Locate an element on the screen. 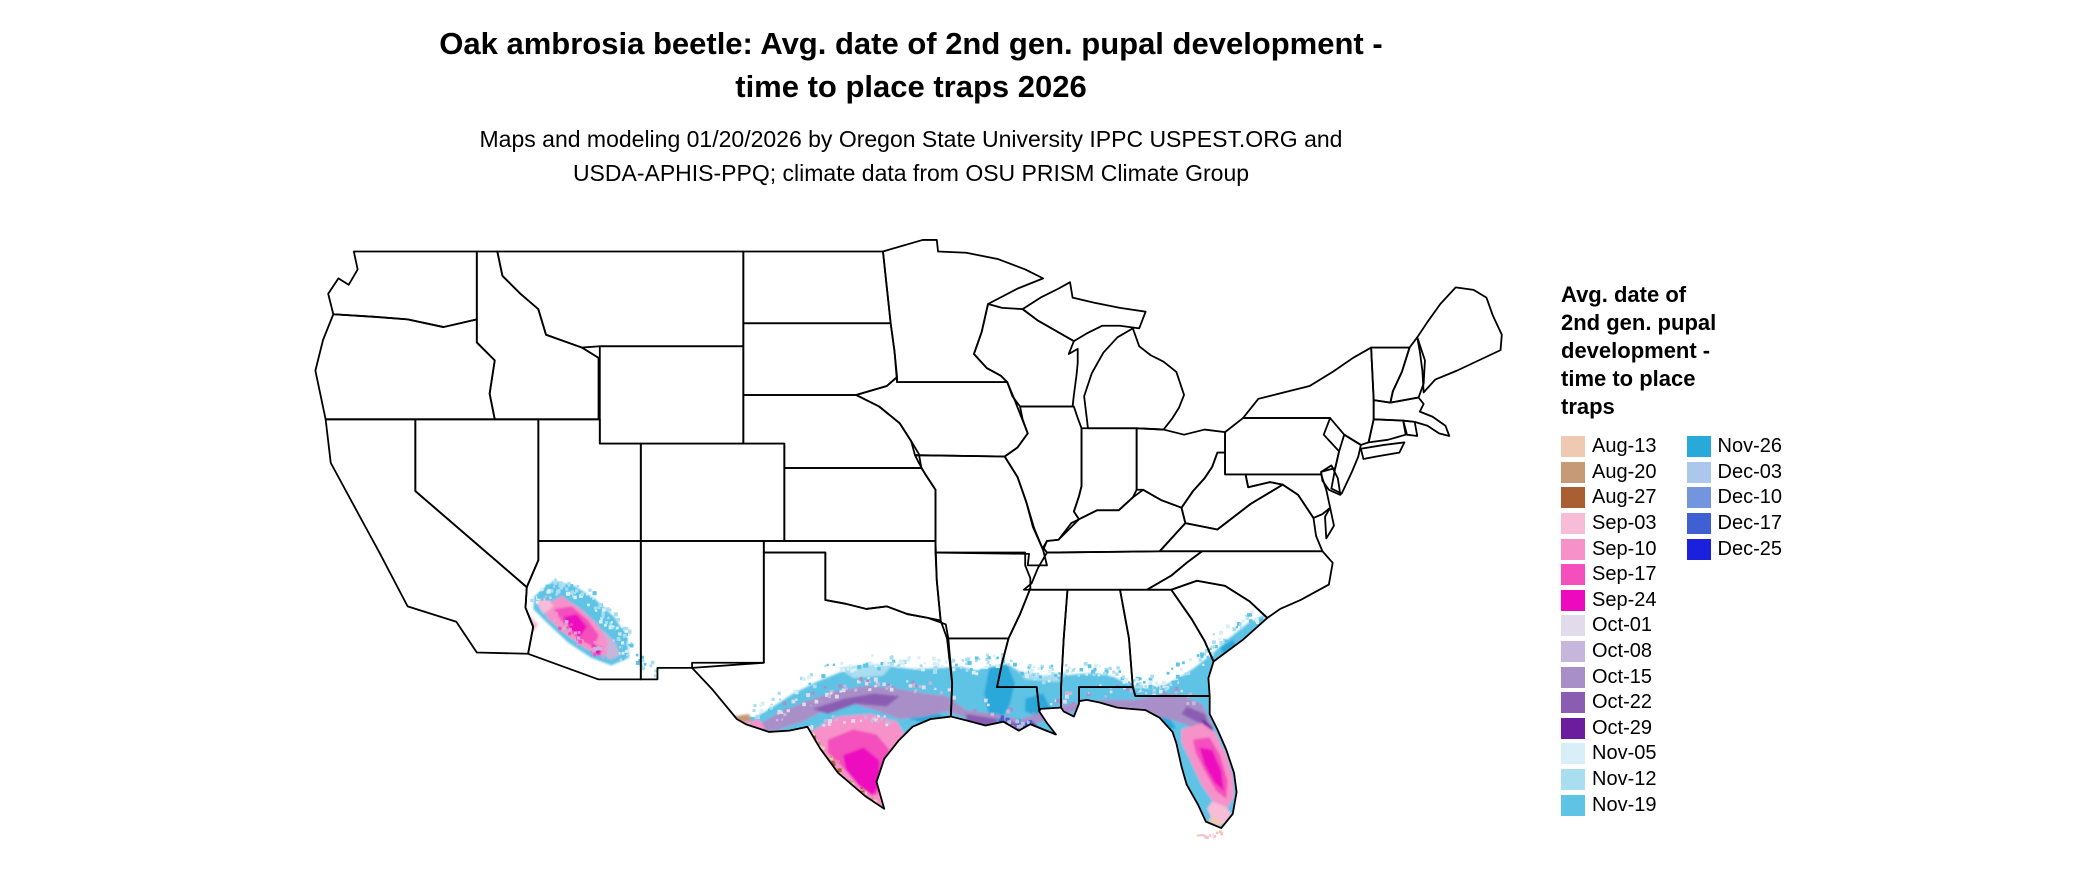  legend-label: Nov-05 is located at coordinates (1624, 753).